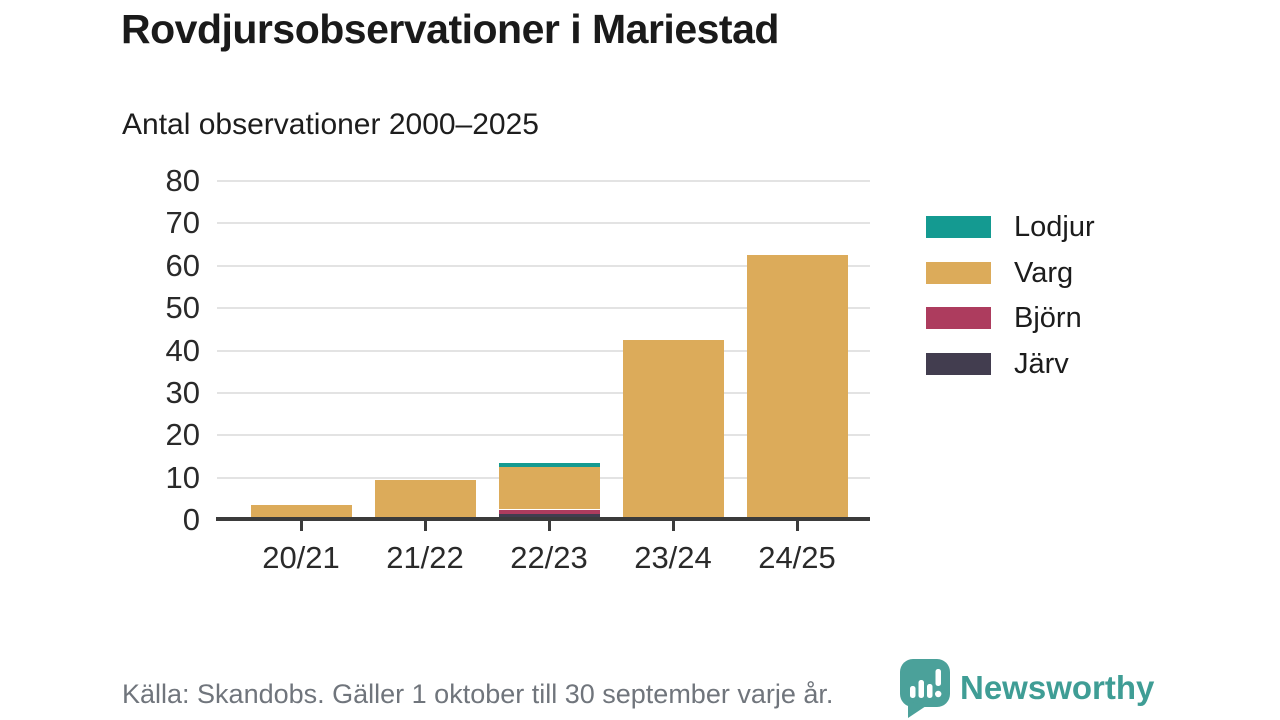 This screenshot has width=1280, height=720. Describe the element at coordinates (925, 688) in the screenshot. I see `newsworthy-chart-bubble-icon` at that location.